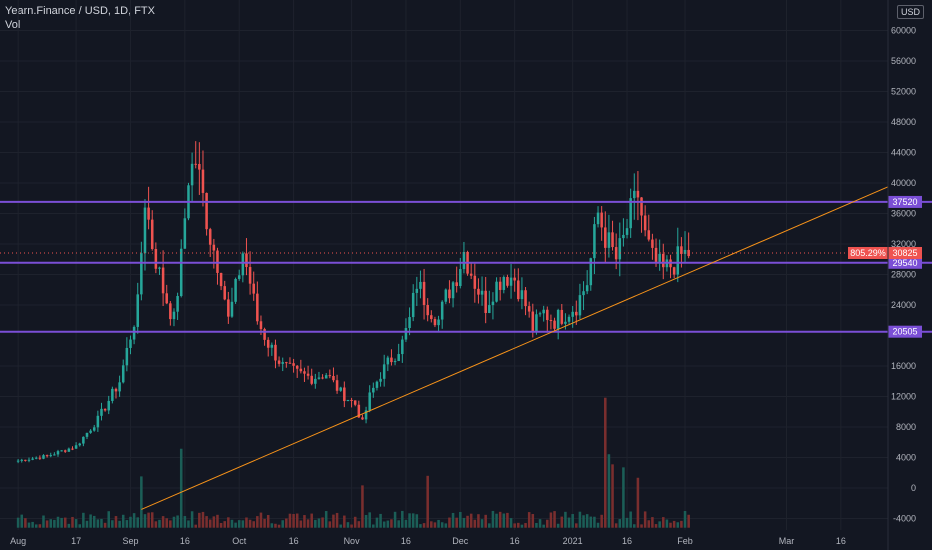 The height and width of the screenshot is (550, 932). Describe the element at coordinates (903, 244) in the screenshot. I see `price-tick-label: 32000` at that location.